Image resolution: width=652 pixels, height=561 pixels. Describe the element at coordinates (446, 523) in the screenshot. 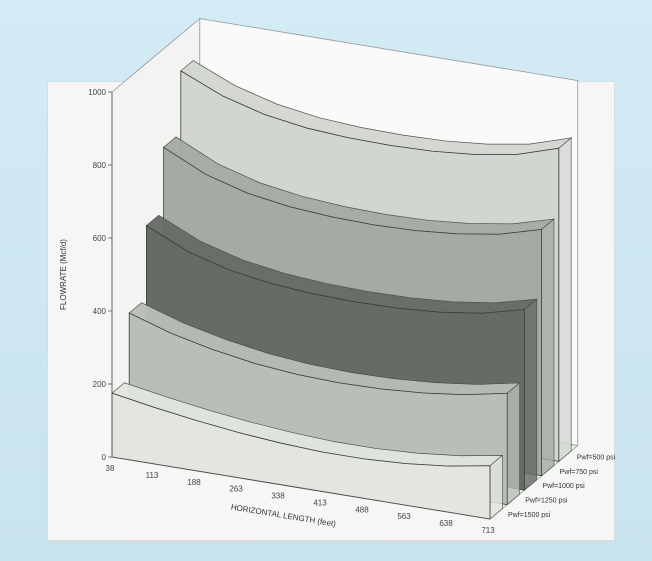

I see `x-tick-label: 638` at that location.